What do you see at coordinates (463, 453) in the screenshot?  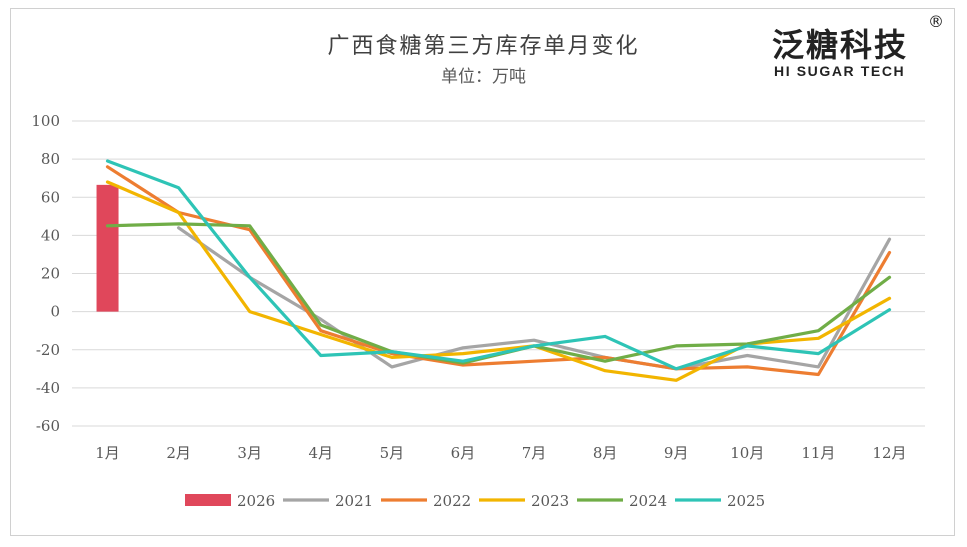 I see `x-tick-label: 6月` at bounding box center [463, 453].